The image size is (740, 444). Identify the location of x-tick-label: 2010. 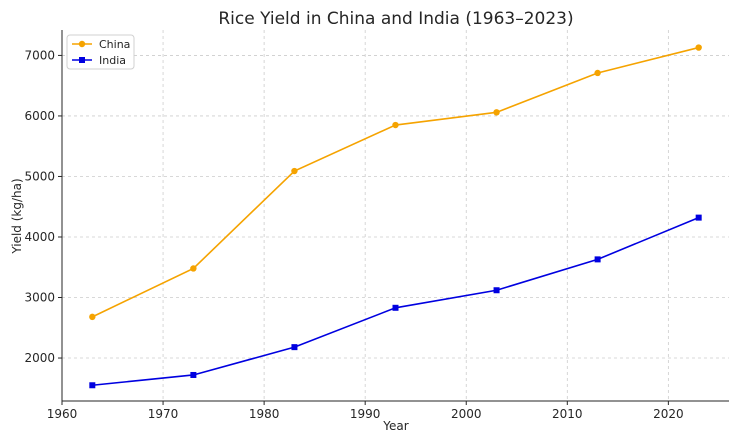
(567, 414).